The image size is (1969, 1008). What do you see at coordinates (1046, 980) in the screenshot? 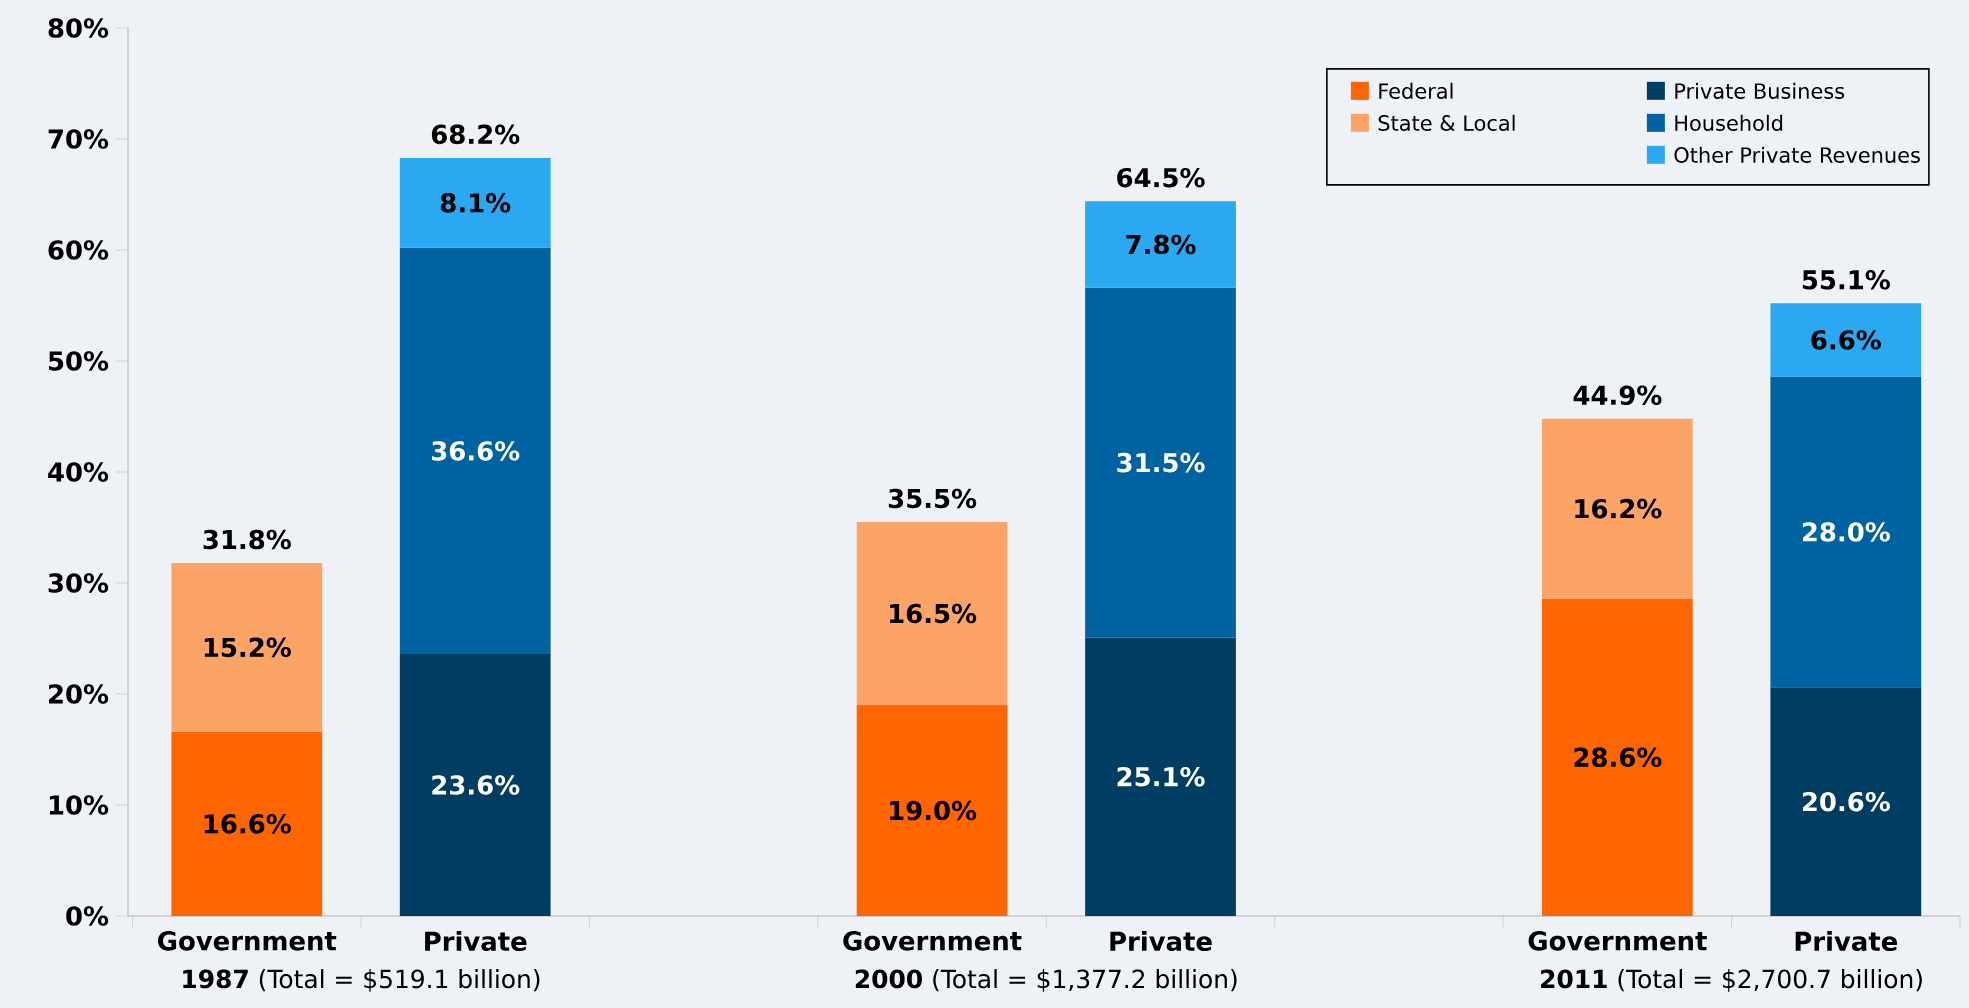
I see `text: 2000 (Total = $1,377.2 billion)` at bounding box center [1046, 980].